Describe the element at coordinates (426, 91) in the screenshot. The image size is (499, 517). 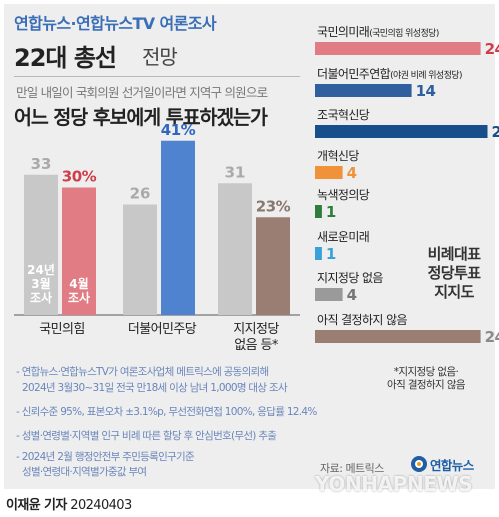
I see `party-value: 14` at that location.